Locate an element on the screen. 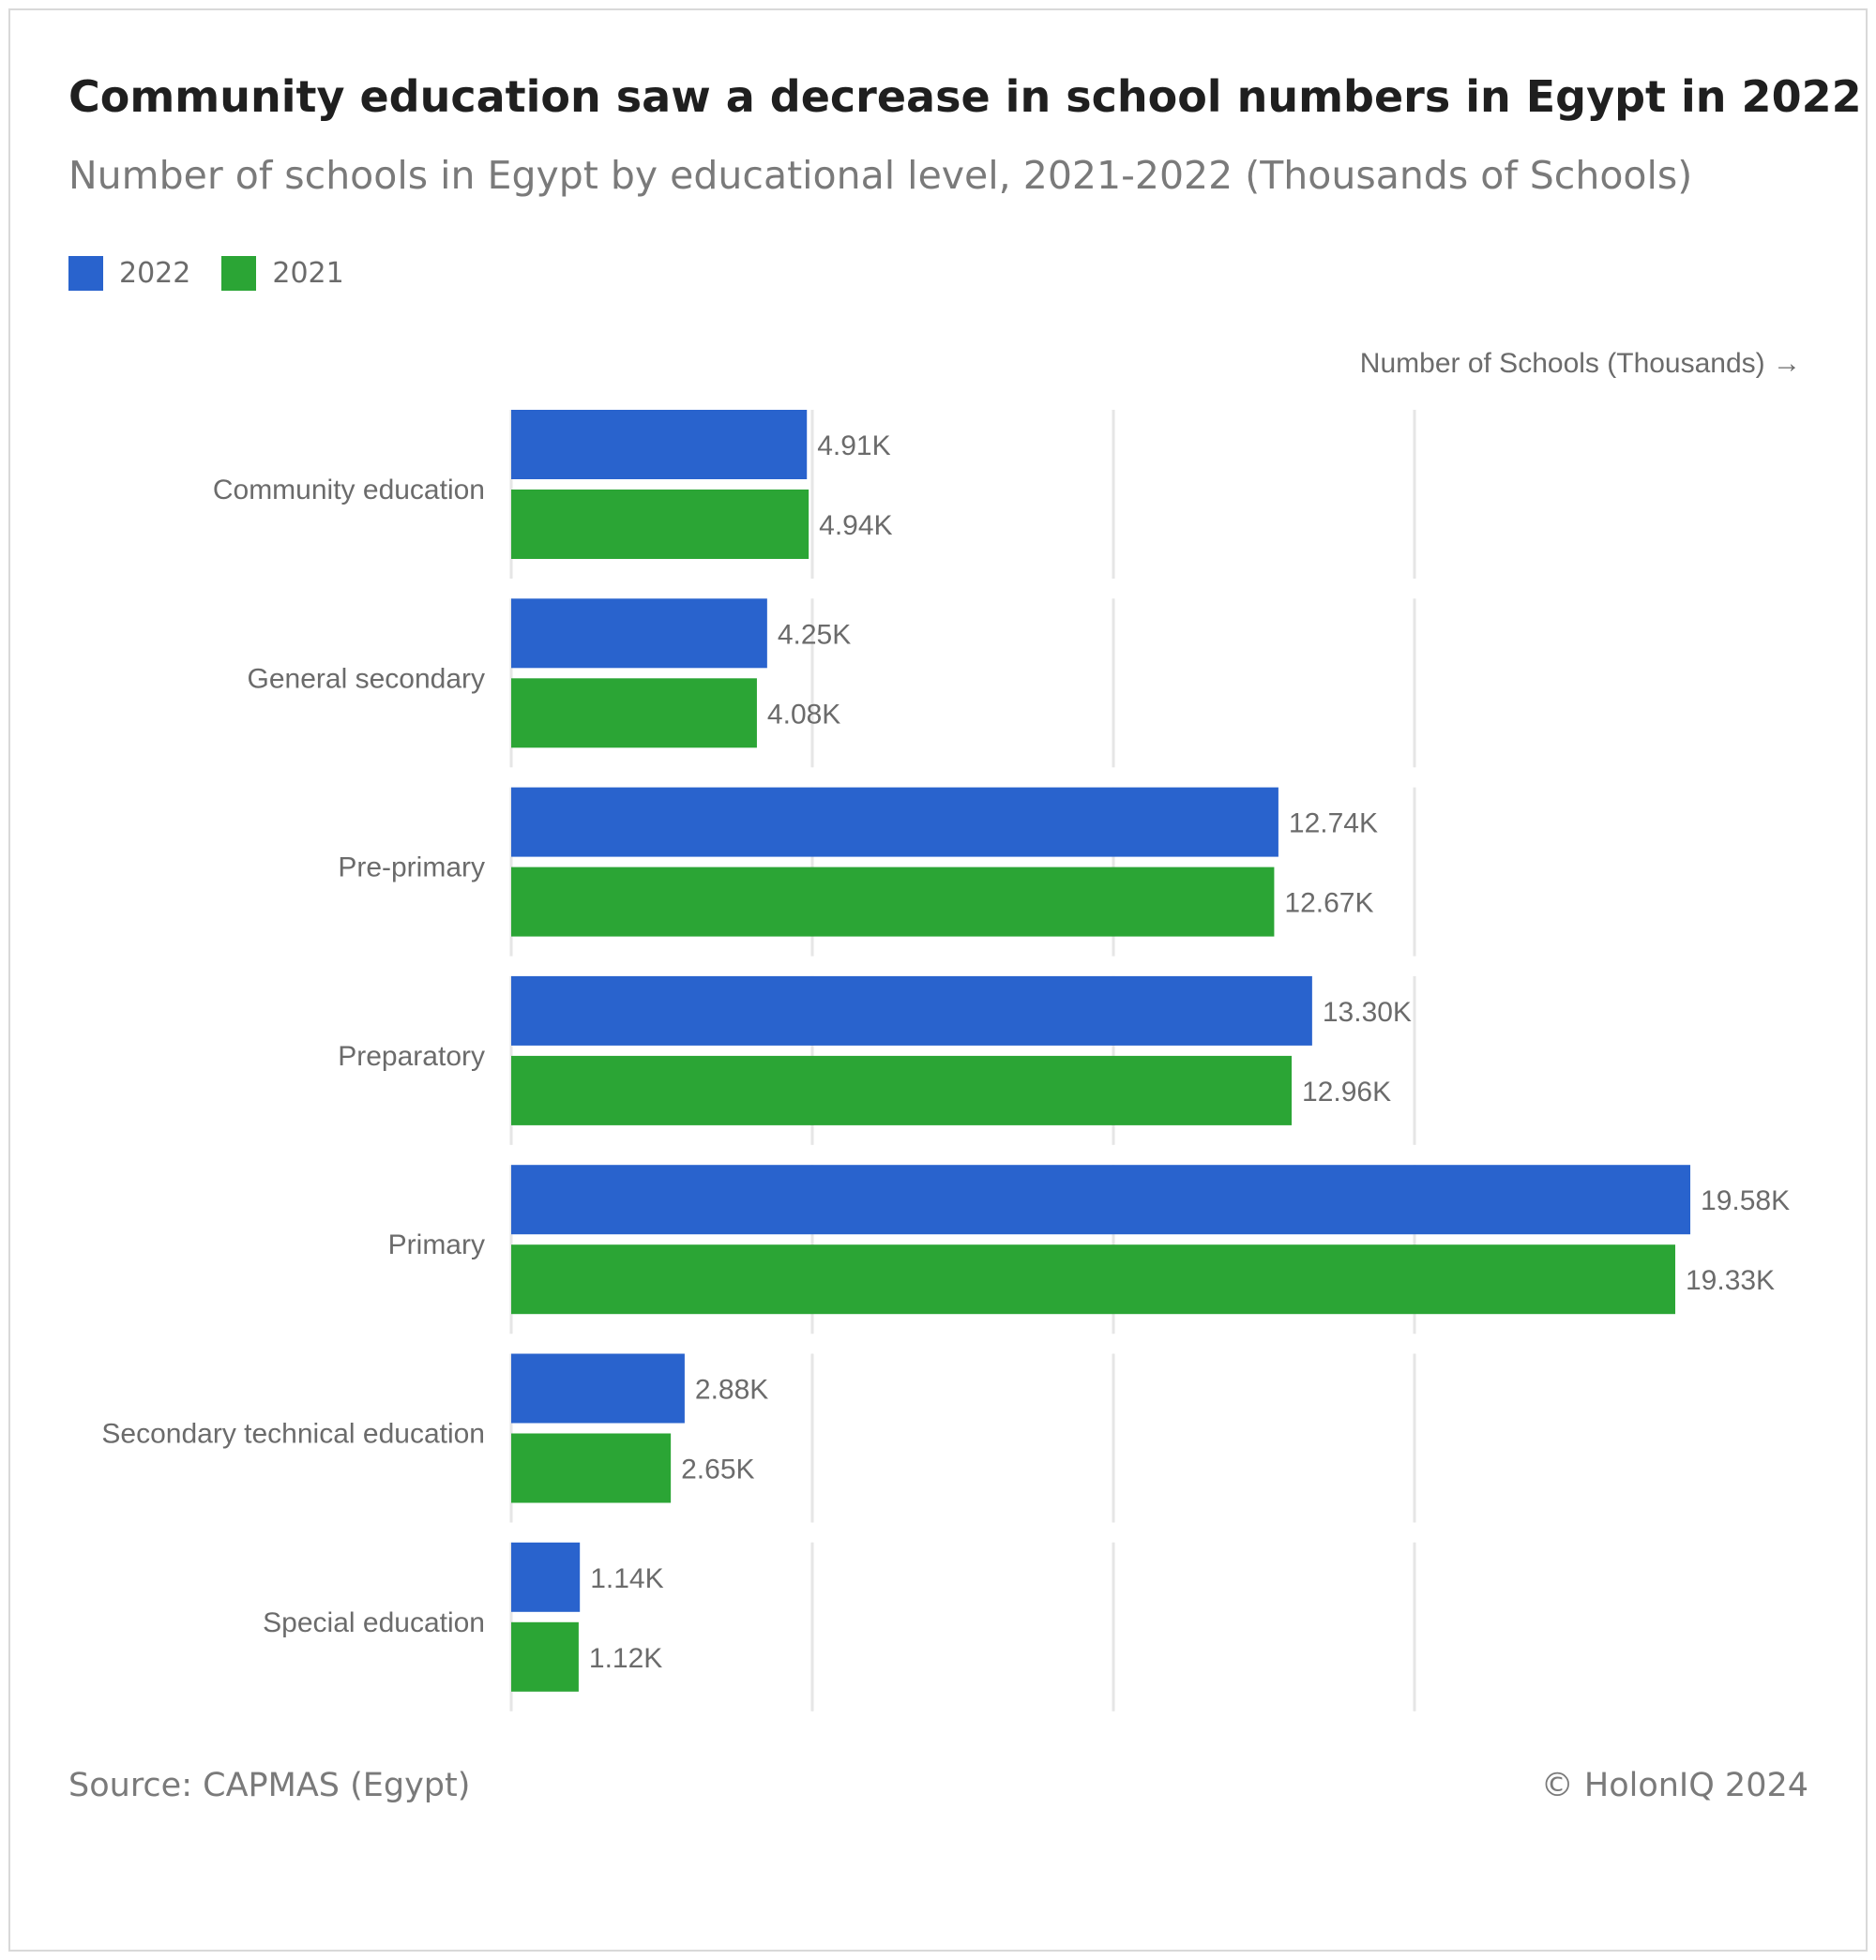 Image resolution: width=1876 pixels, height=1960 pixels. value-label-2022-special-education: 1.14K is located at coordinates (626, 1578).